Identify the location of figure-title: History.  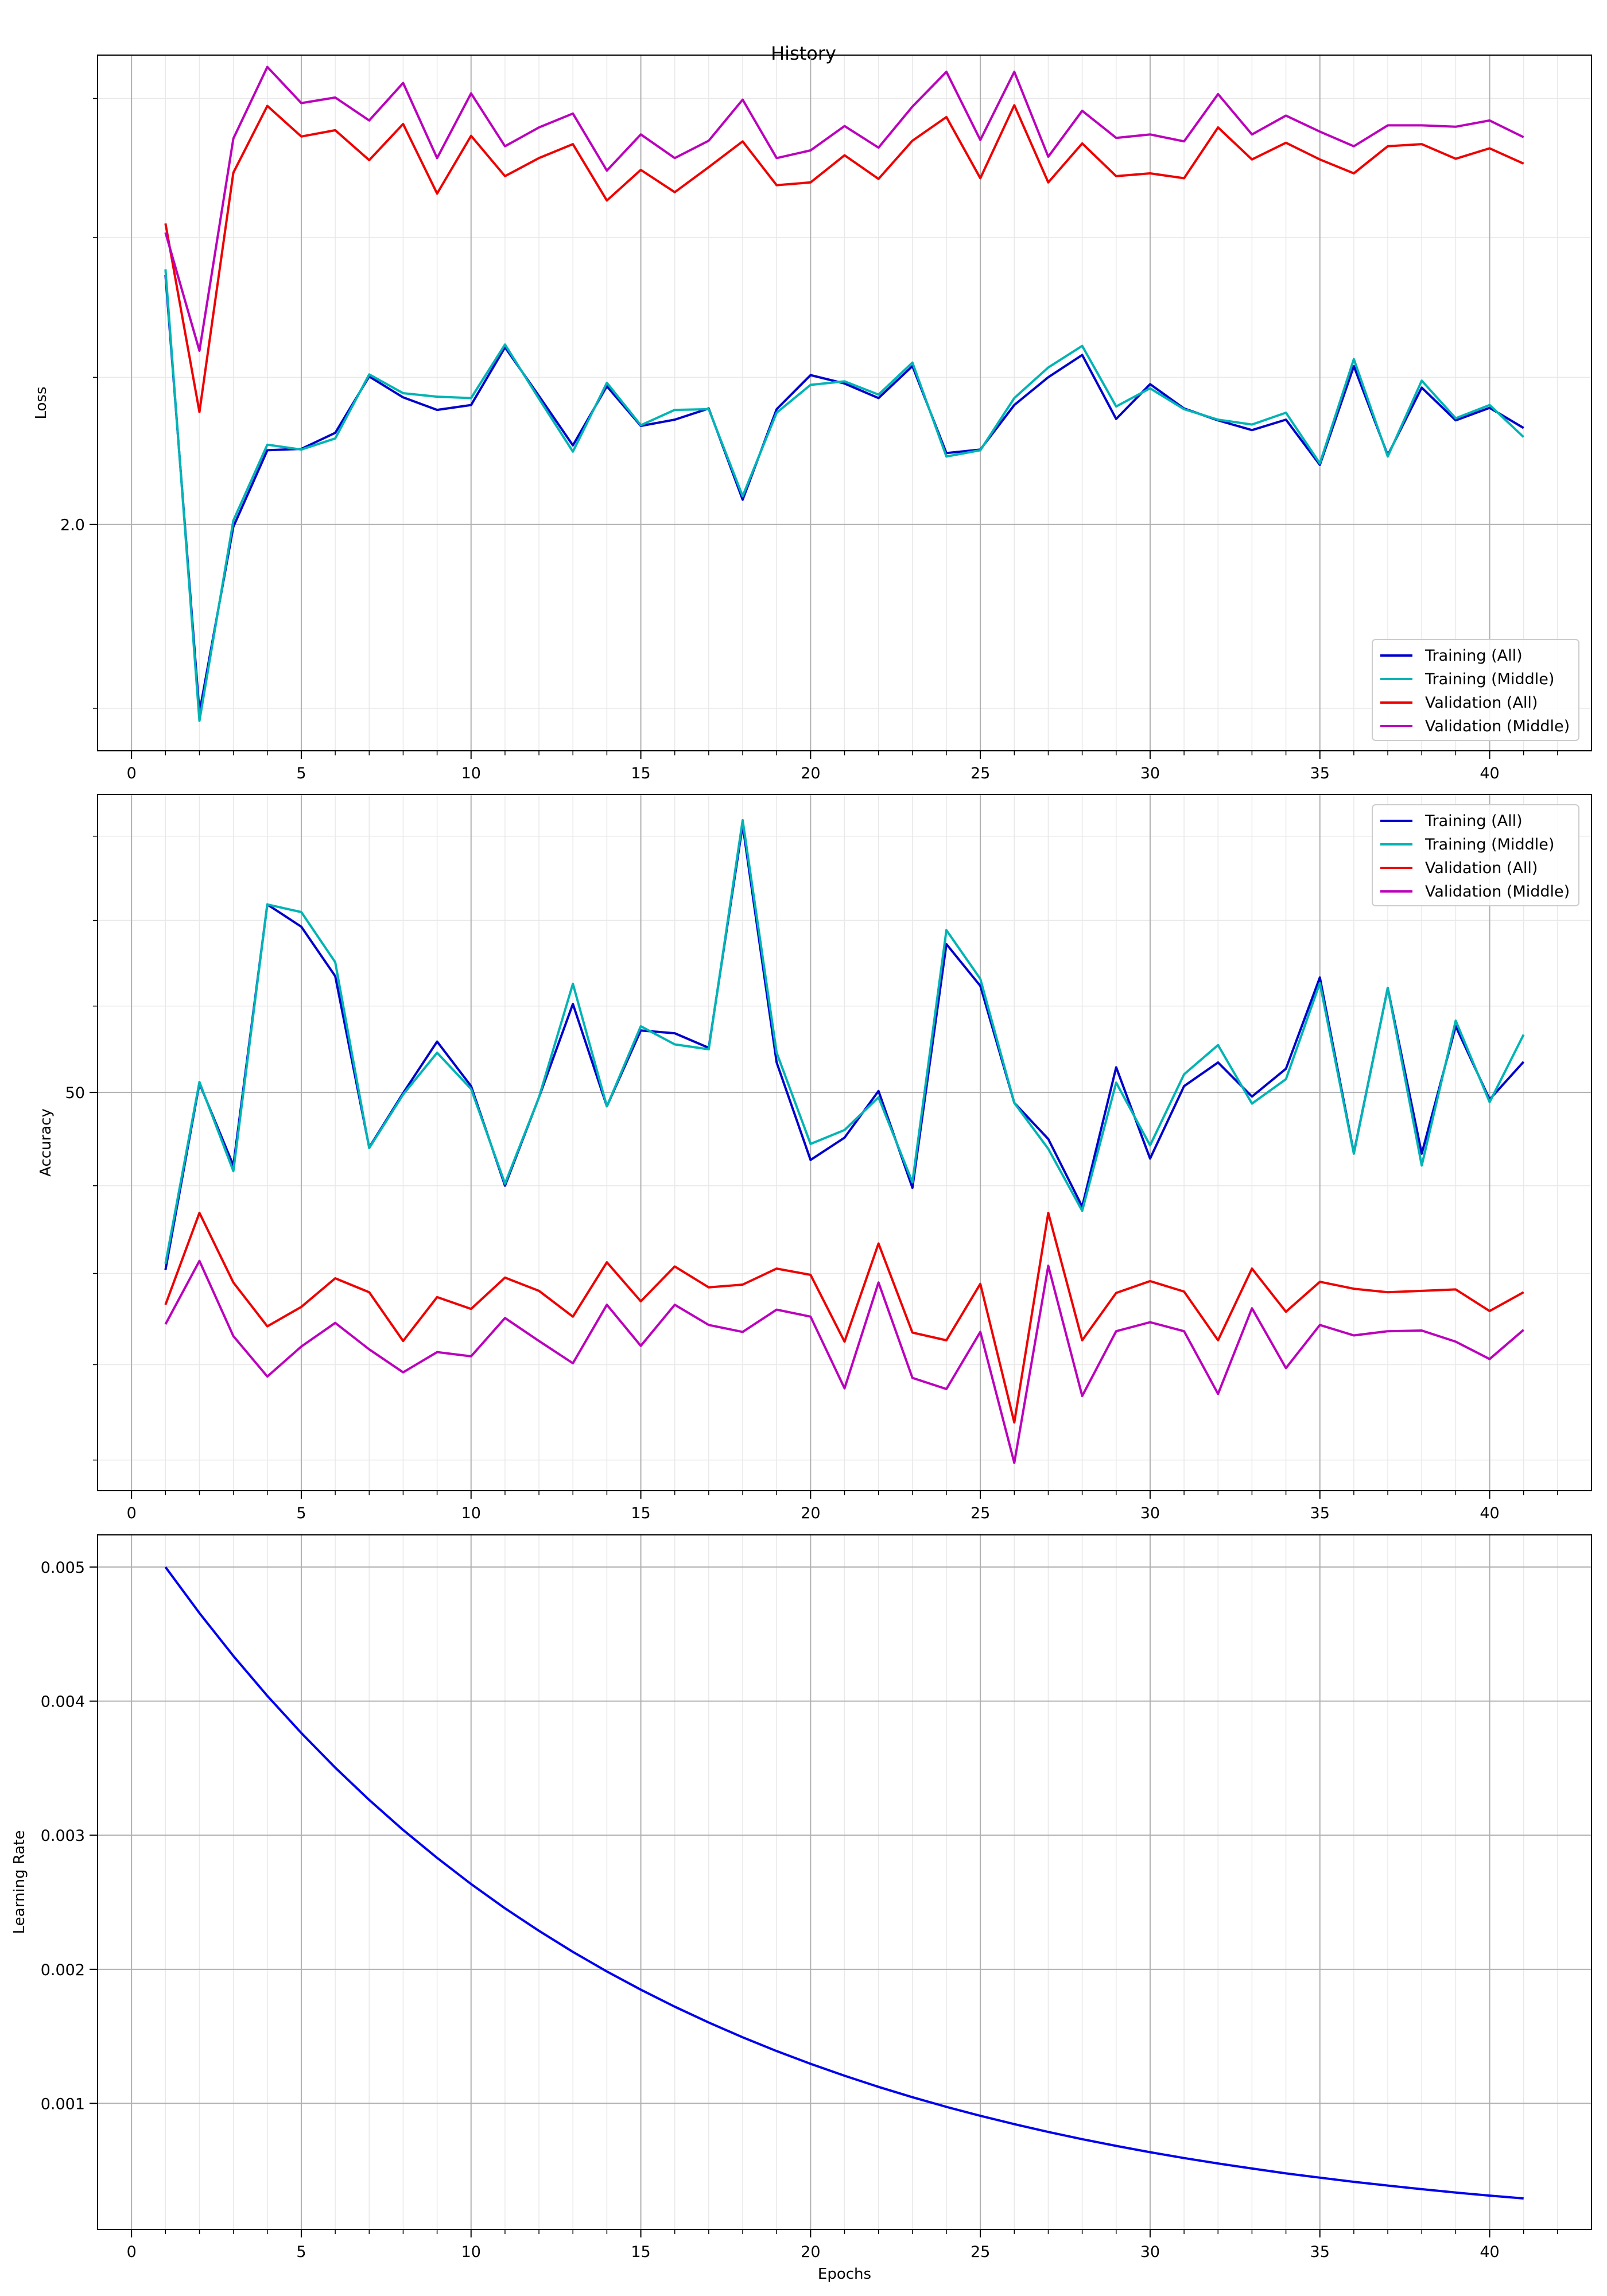
(803, 53).